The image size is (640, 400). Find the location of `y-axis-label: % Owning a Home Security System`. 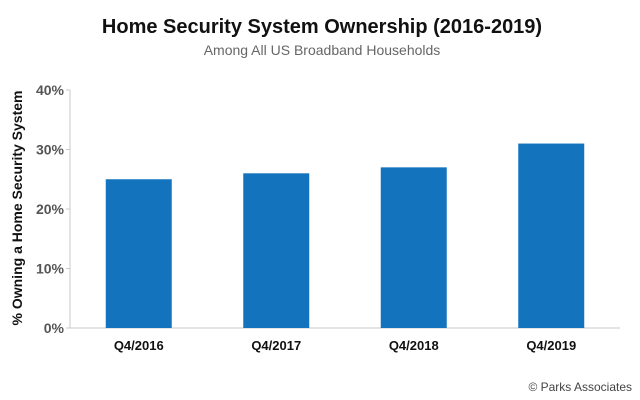

y-axis-label: % Owning a Home Security System is located at coordinates (17, 208).